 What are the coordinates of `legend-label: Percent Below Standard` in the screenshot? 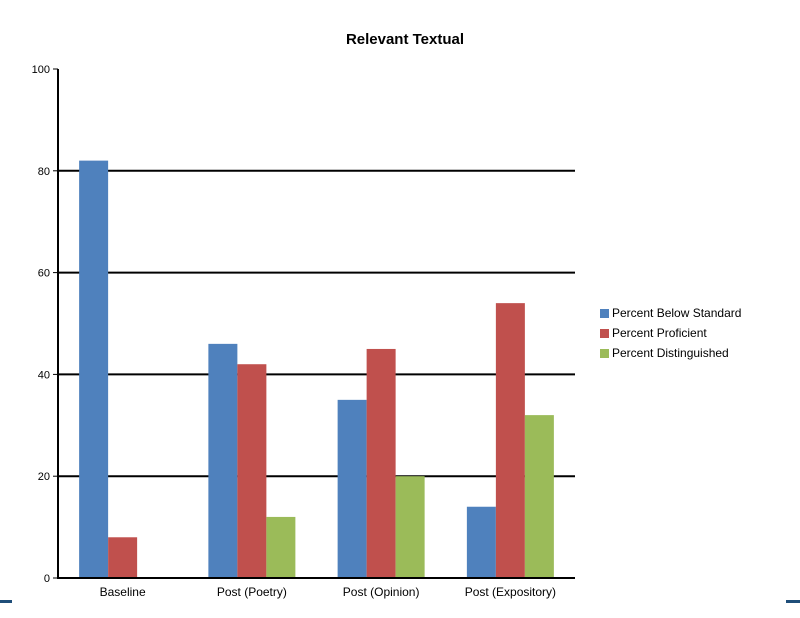 It's located at (677, 313).